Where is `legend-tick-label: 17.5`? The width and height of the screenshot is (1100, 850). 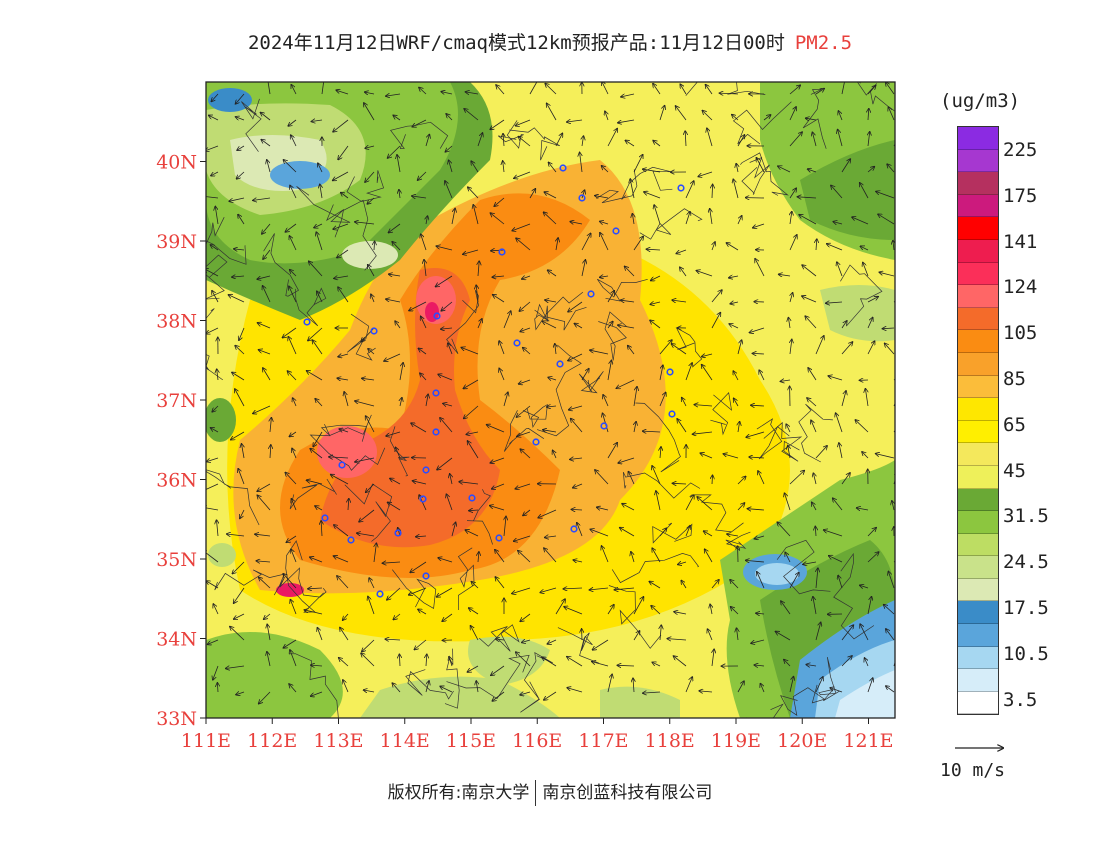
legend-tick-label: 17.5 is located at coordinates (1026, 608).